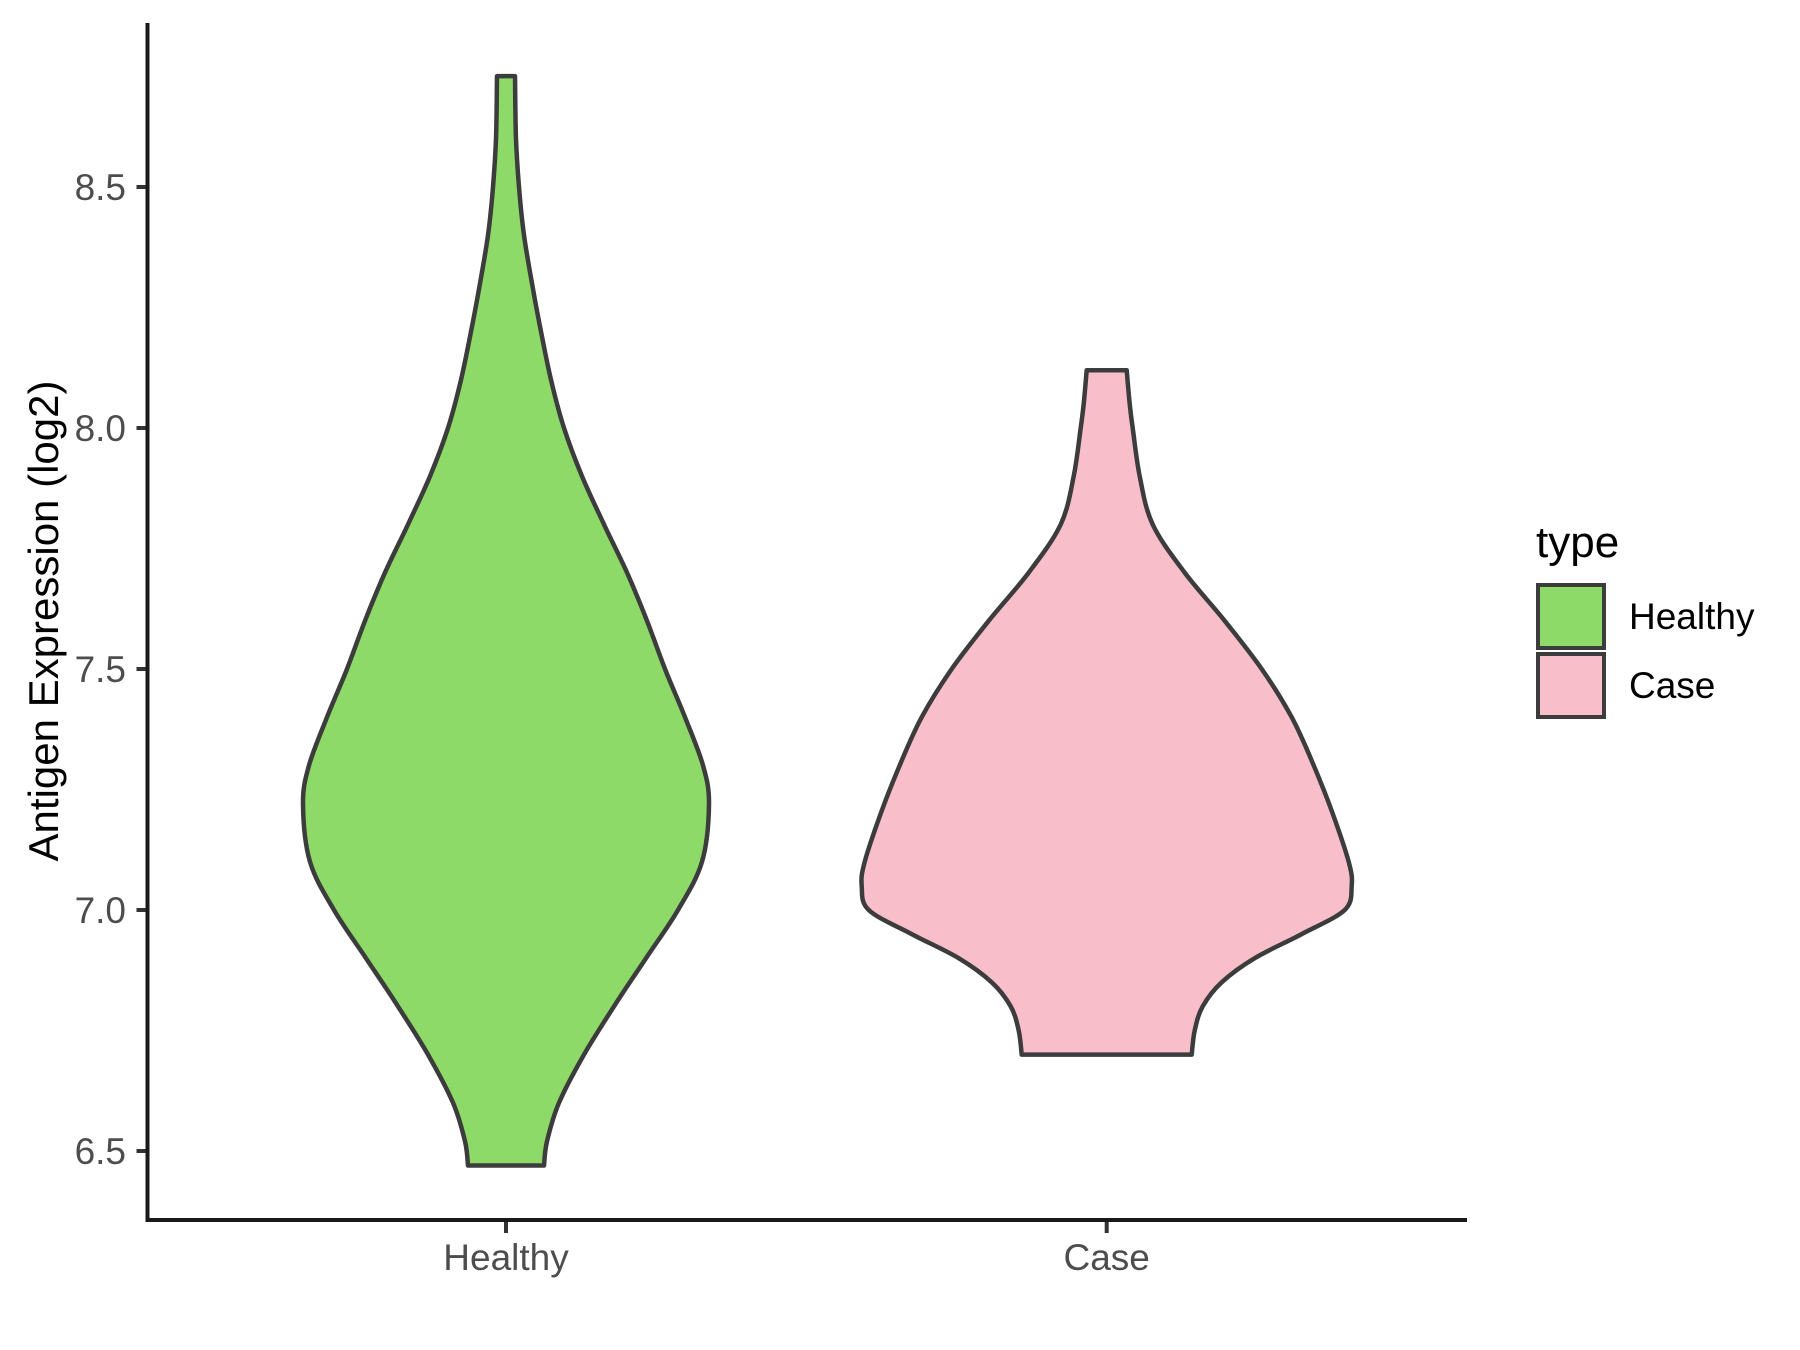  I want to click on legend-title: type, so click(1578, 542).